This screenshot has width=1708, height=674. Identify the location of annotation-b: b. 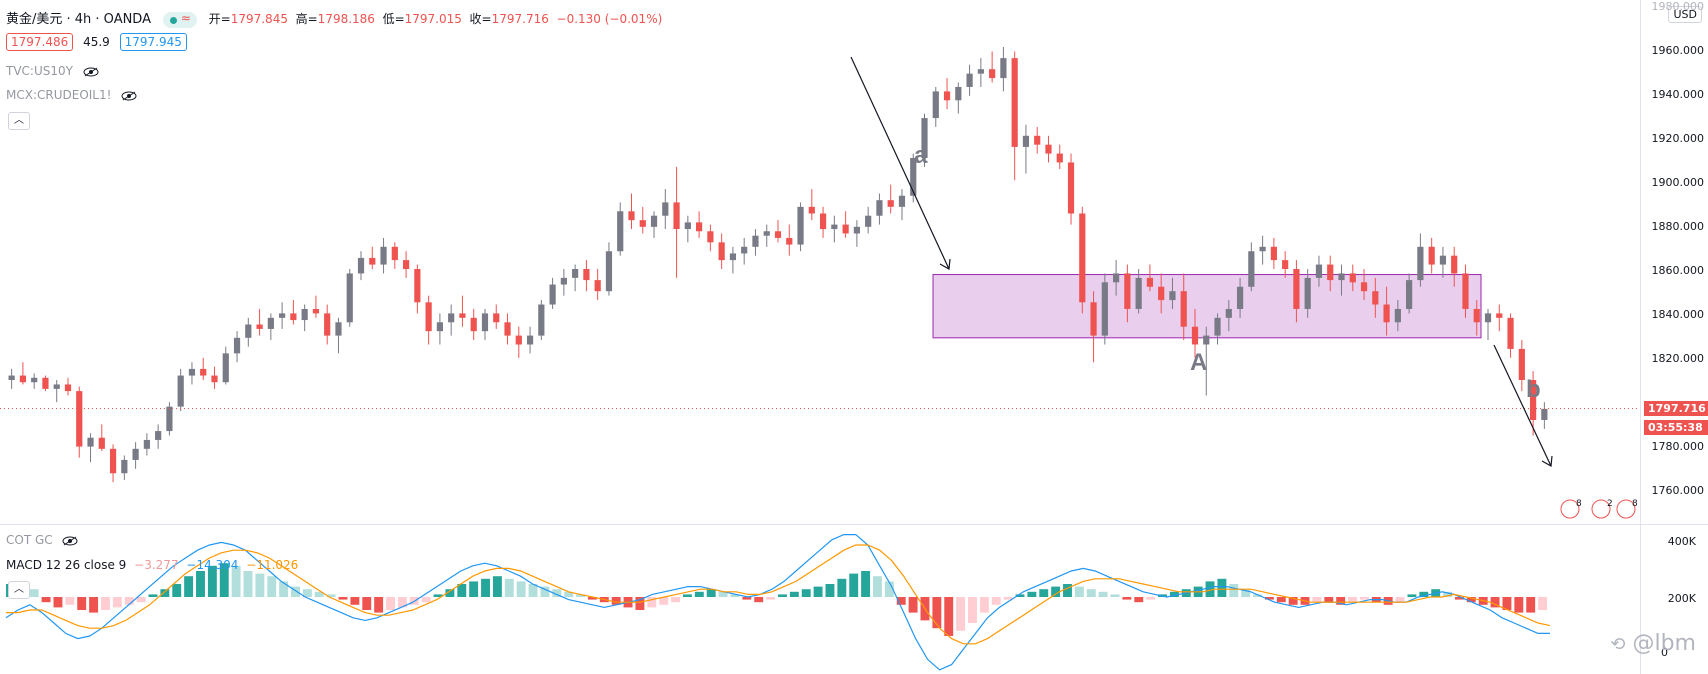
(1533, 389).